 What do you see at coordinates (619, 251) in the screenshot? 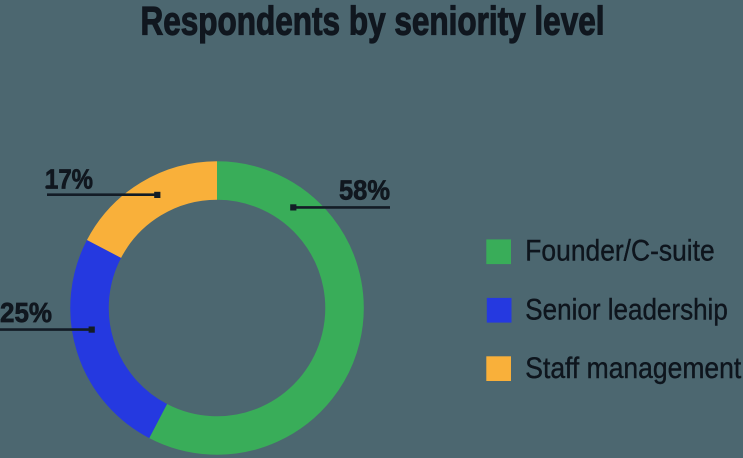
I see `svg-text: Founder/C-suite` at bounding box center [619, 251].